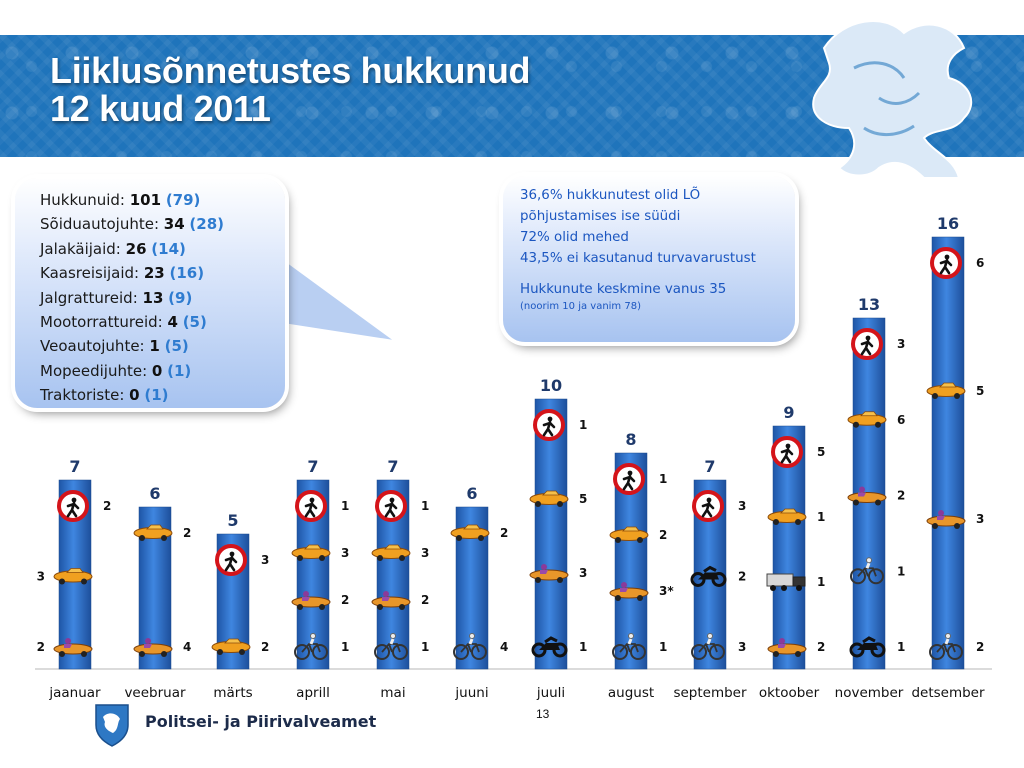 This screenshot has height=768, width=1024. What do you see at coordinates (104, 322) in the screenshot?
I see `stats-label: Mootorrattureid:` at bounding box center [104, 322].